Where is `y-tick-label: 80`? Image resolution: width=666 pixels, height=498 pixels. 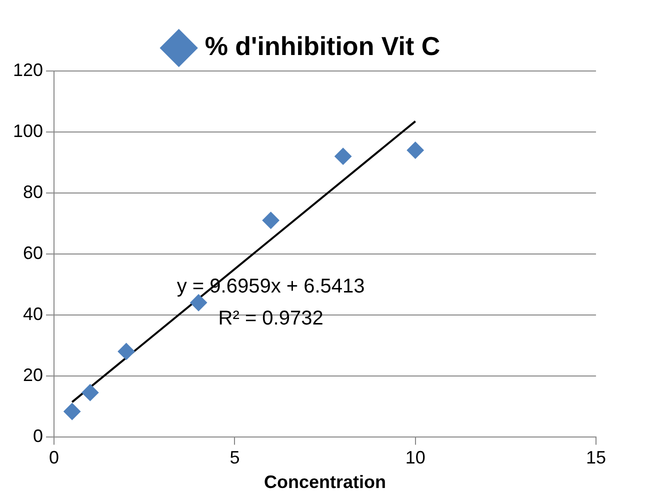
y-tick-label: 80 is located at coordinates (33, 192).